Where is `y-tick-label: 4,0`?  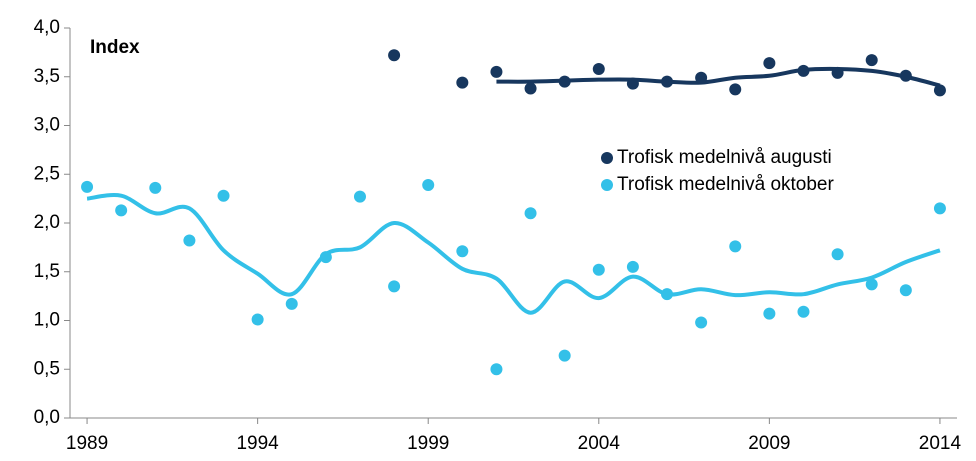 y-tick-label: 4,0 is located at coordinates (47, 27).